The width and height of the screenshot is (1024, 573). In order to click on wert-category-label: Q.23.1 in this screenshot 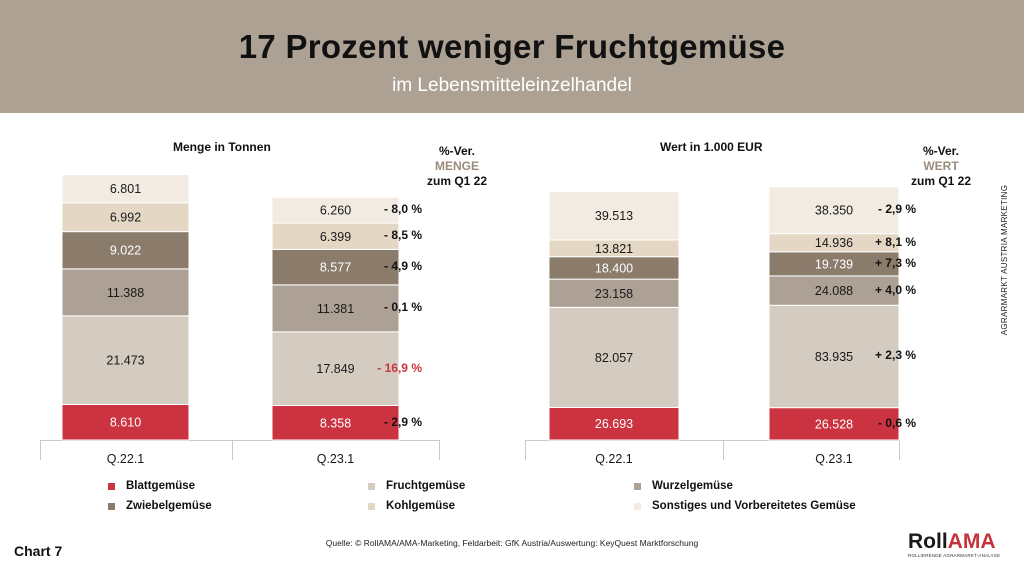, I will do `click(834, 459)`.